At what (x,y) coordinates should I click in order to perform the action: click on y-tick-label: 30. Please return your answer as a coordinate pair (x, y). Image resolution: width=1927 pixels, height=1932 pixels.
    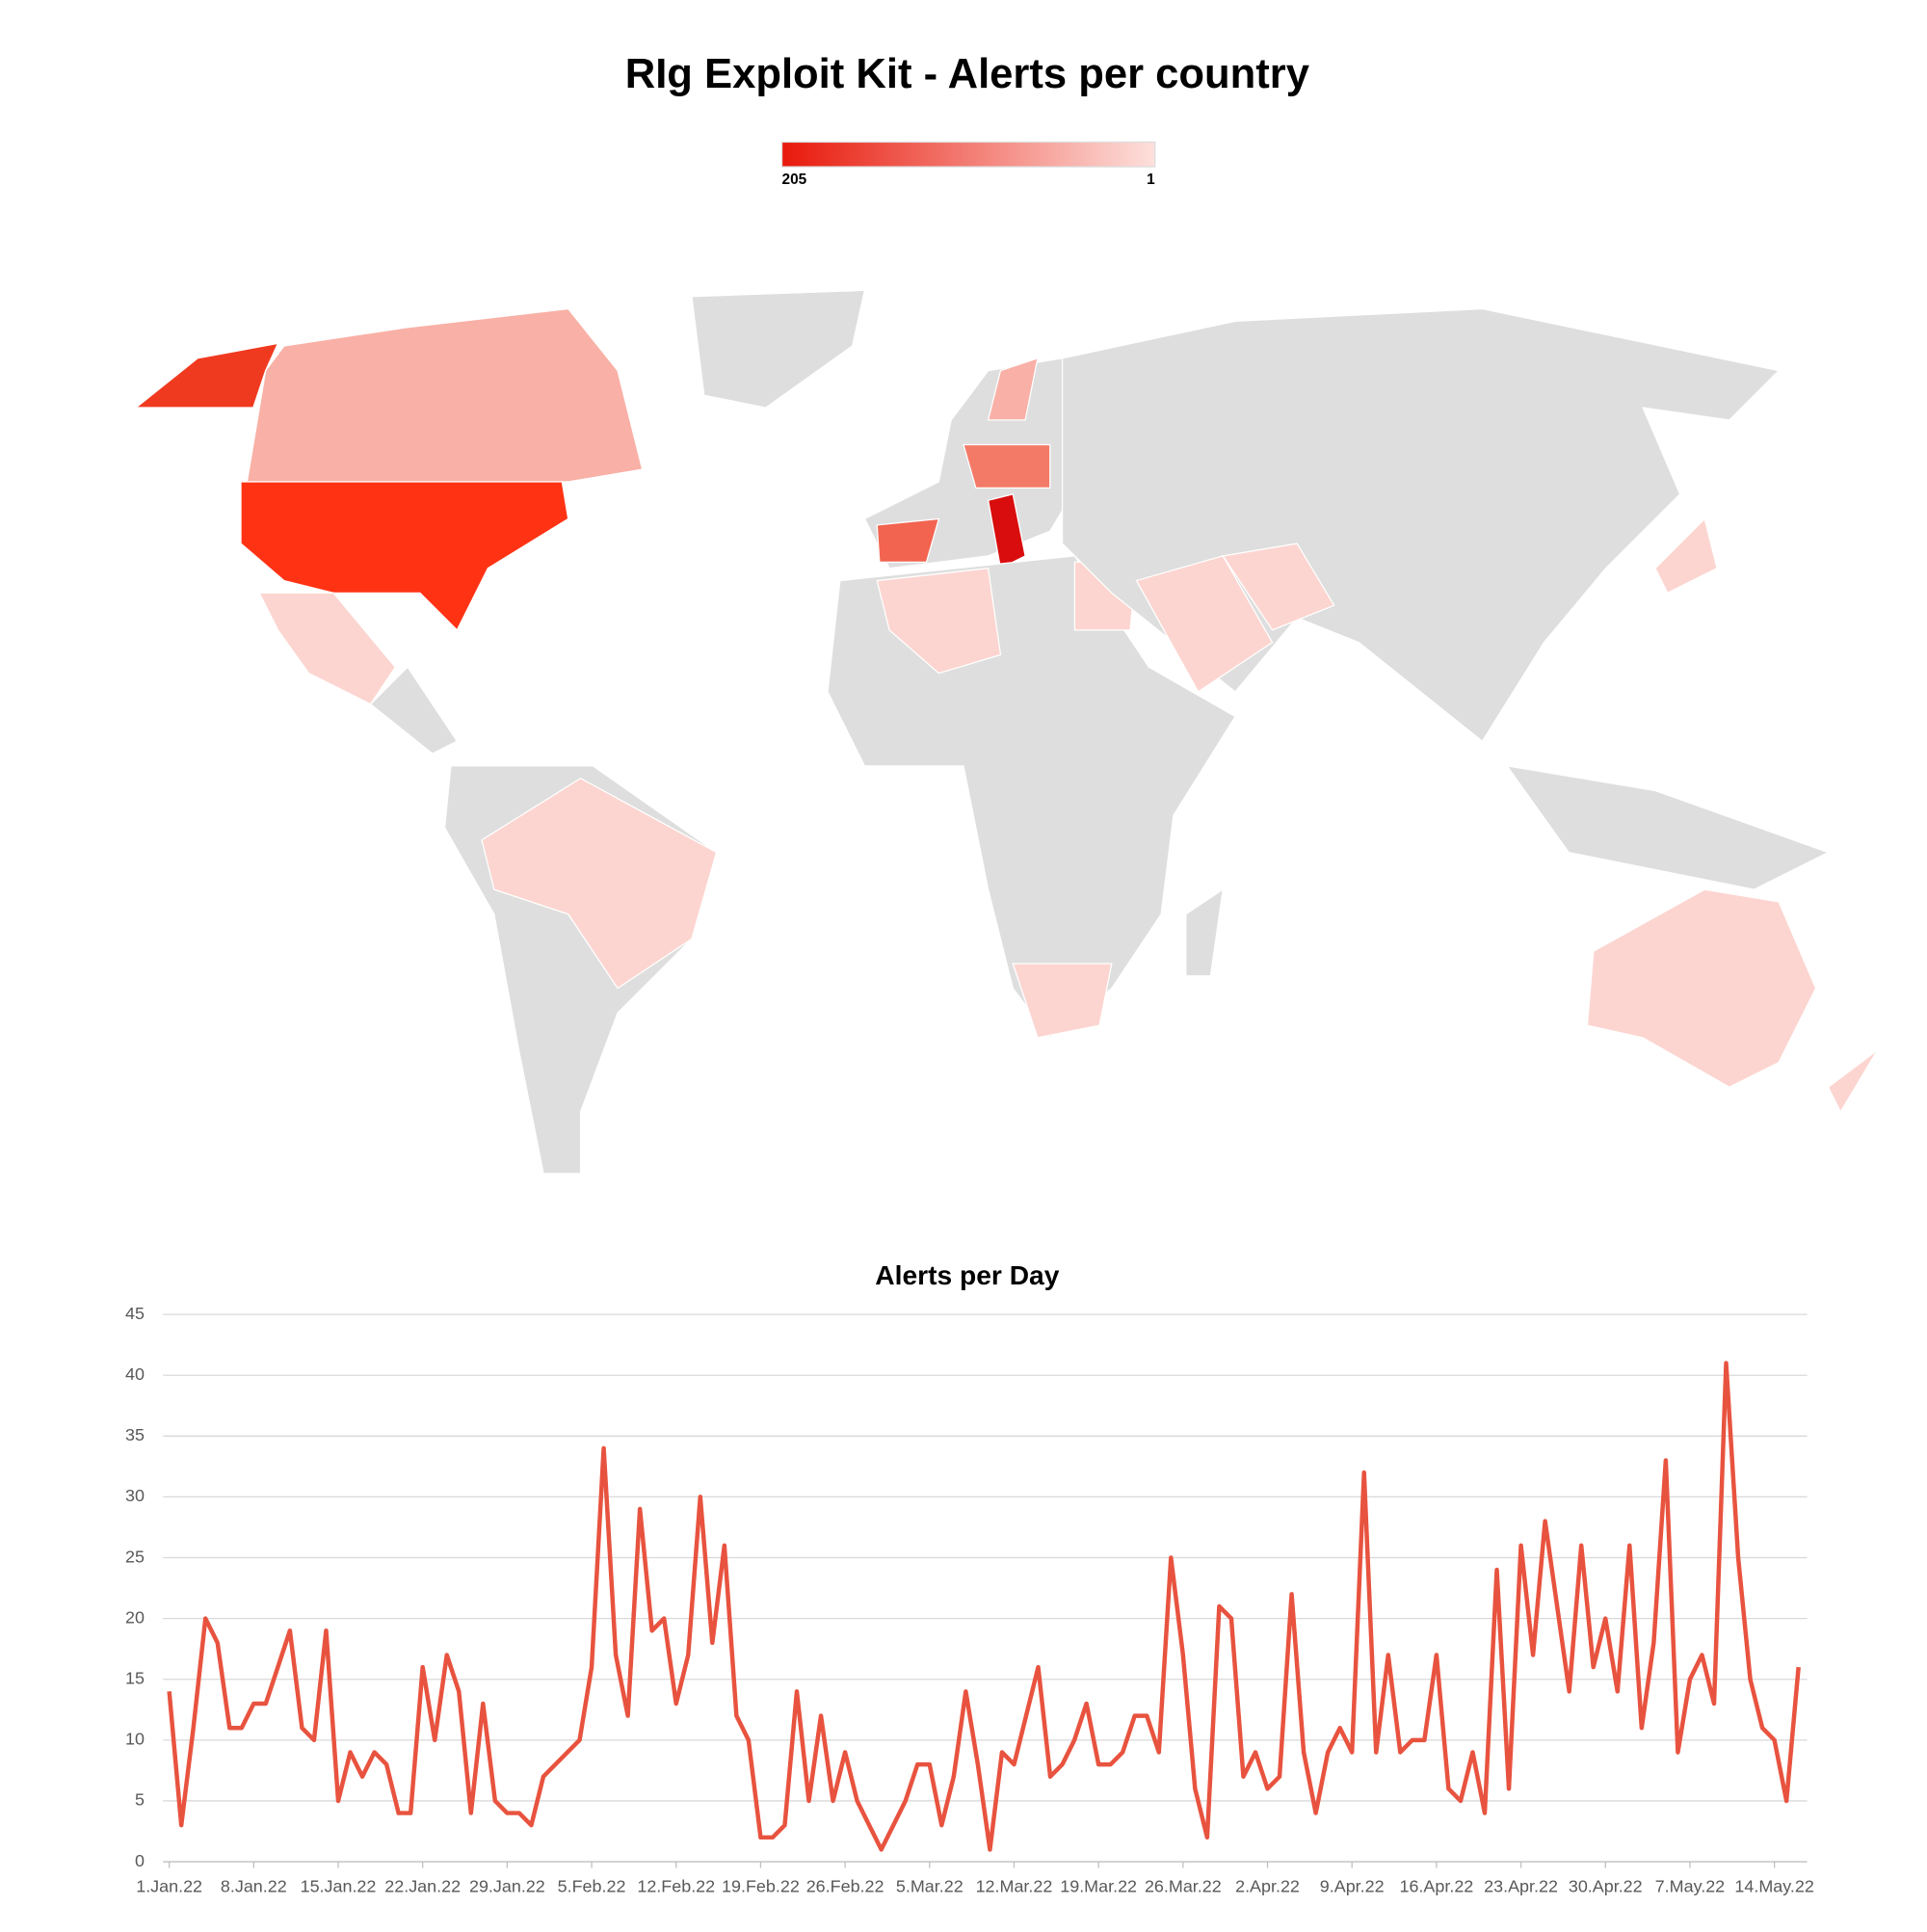
    Looking at the image, I should click on (135, 1495).